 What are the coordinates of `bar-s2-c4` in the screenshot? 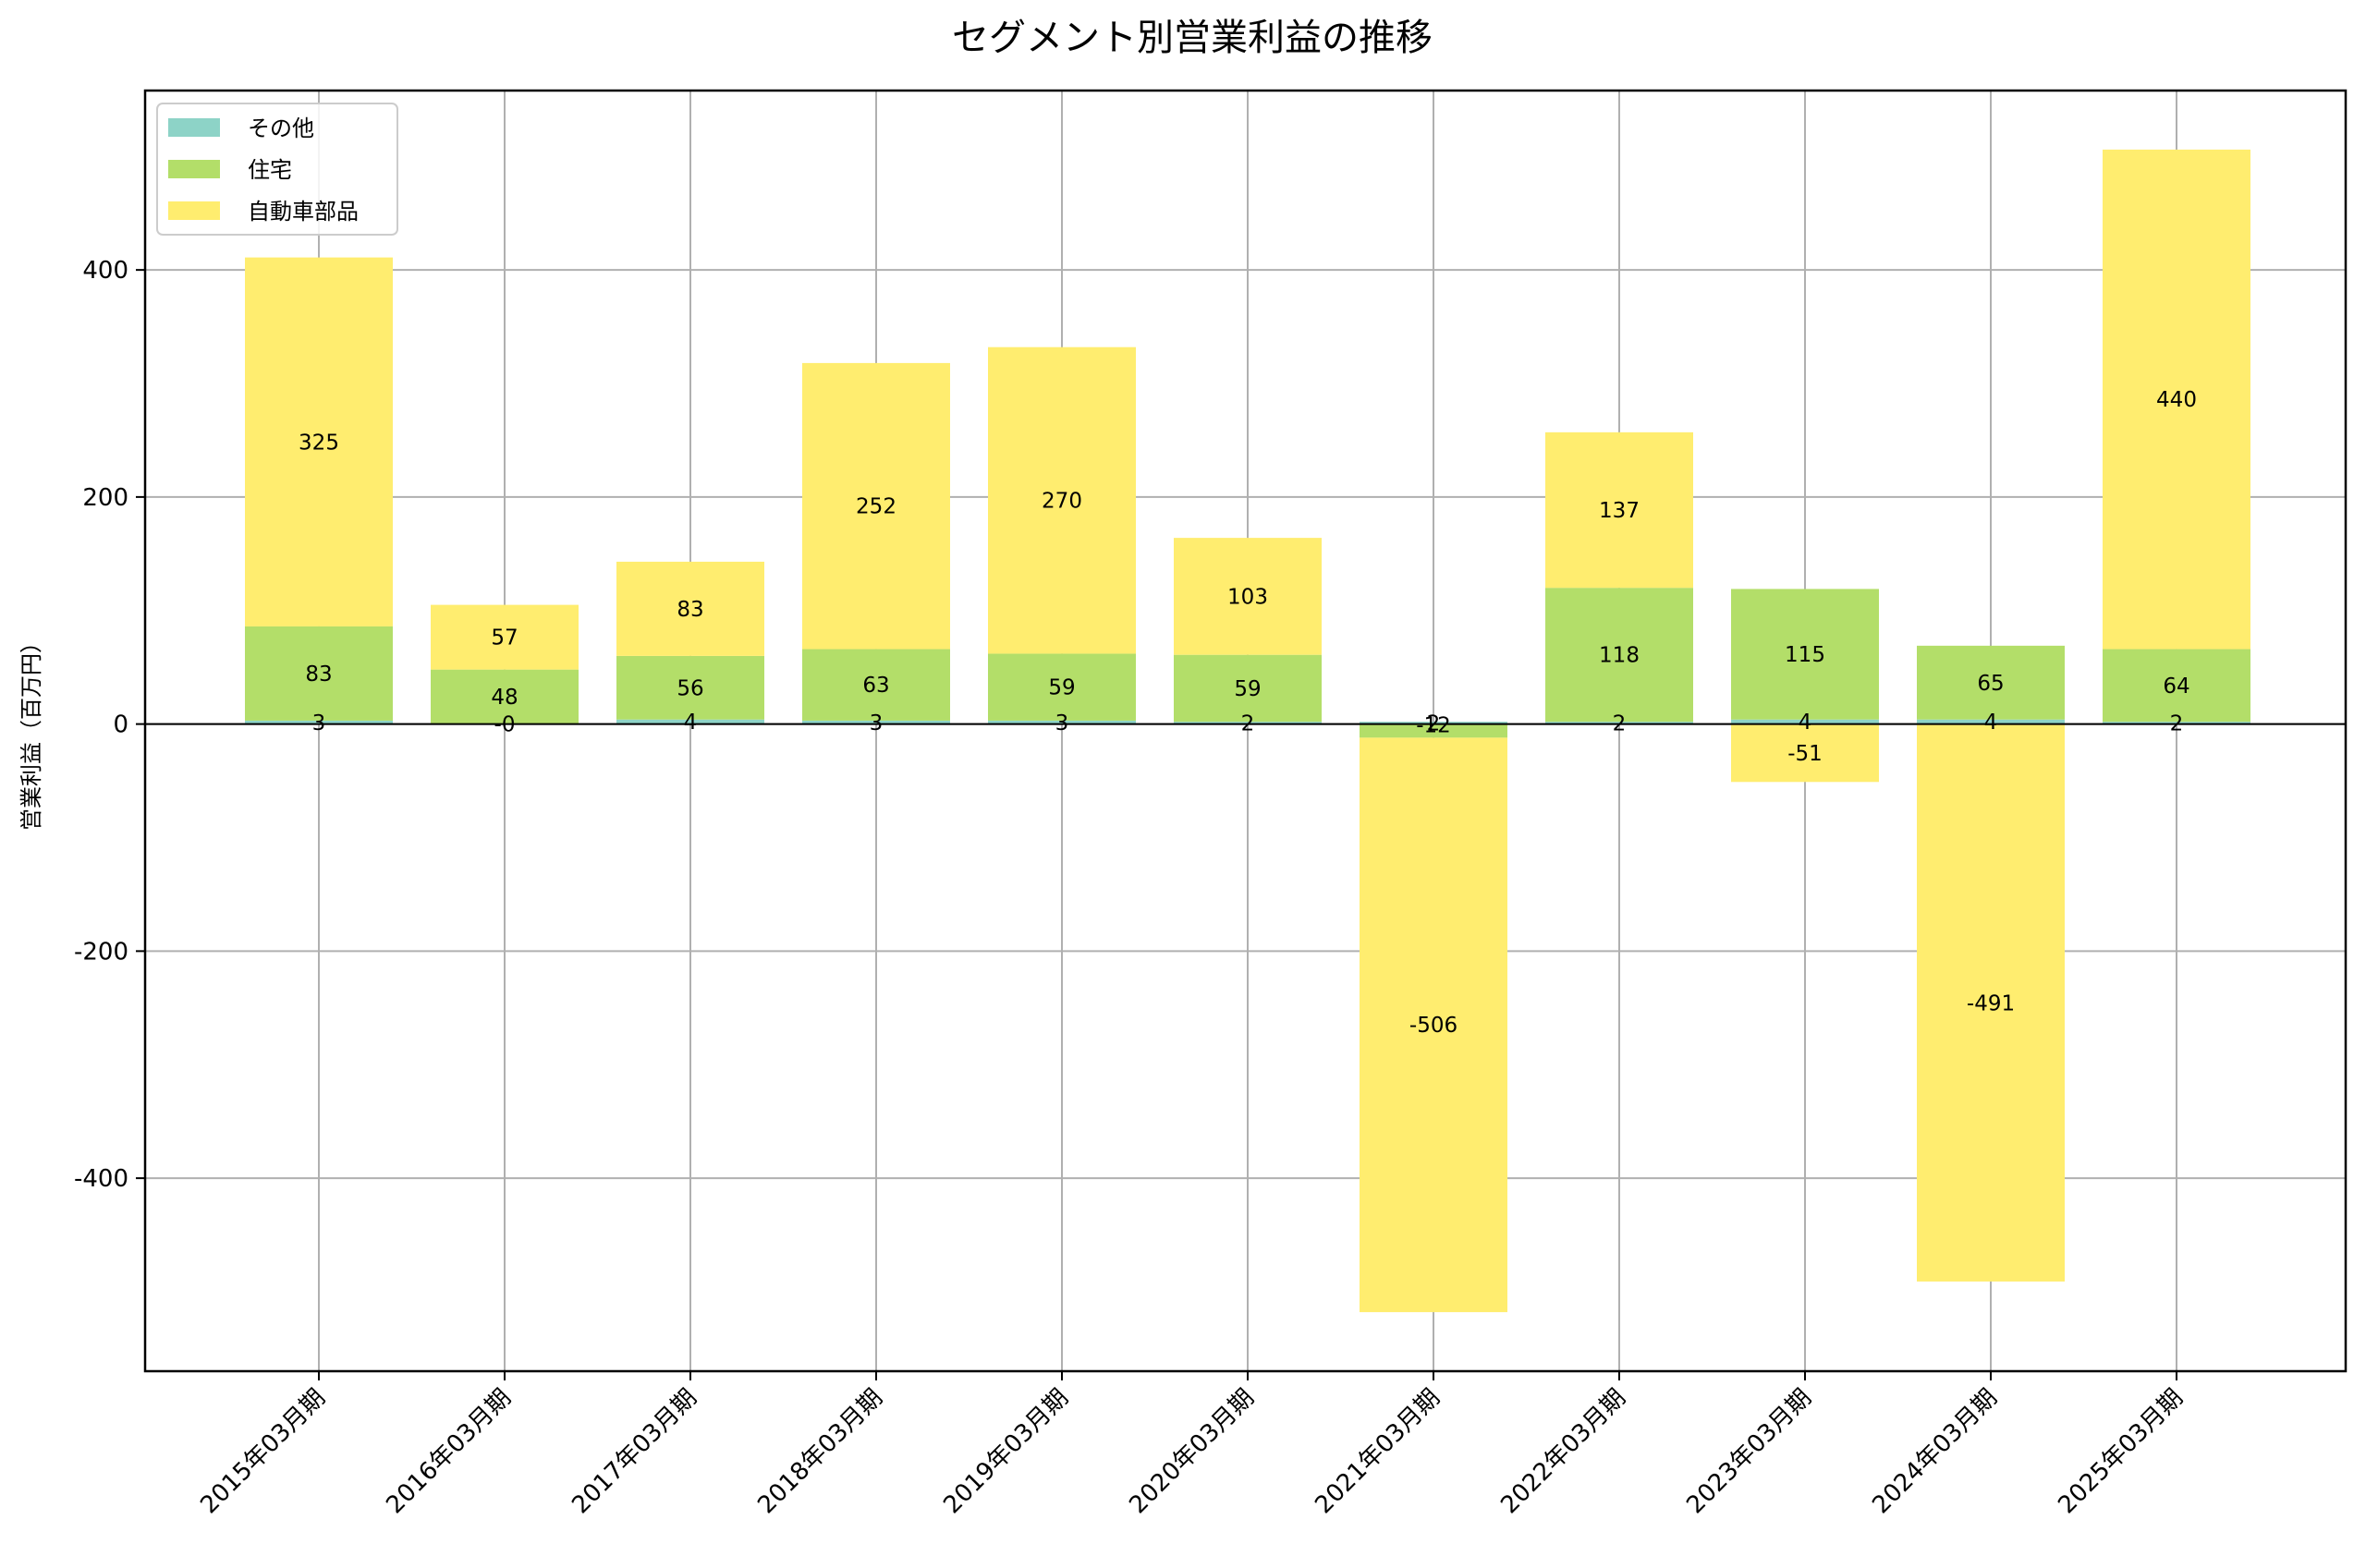 It's located at (1062, 500).